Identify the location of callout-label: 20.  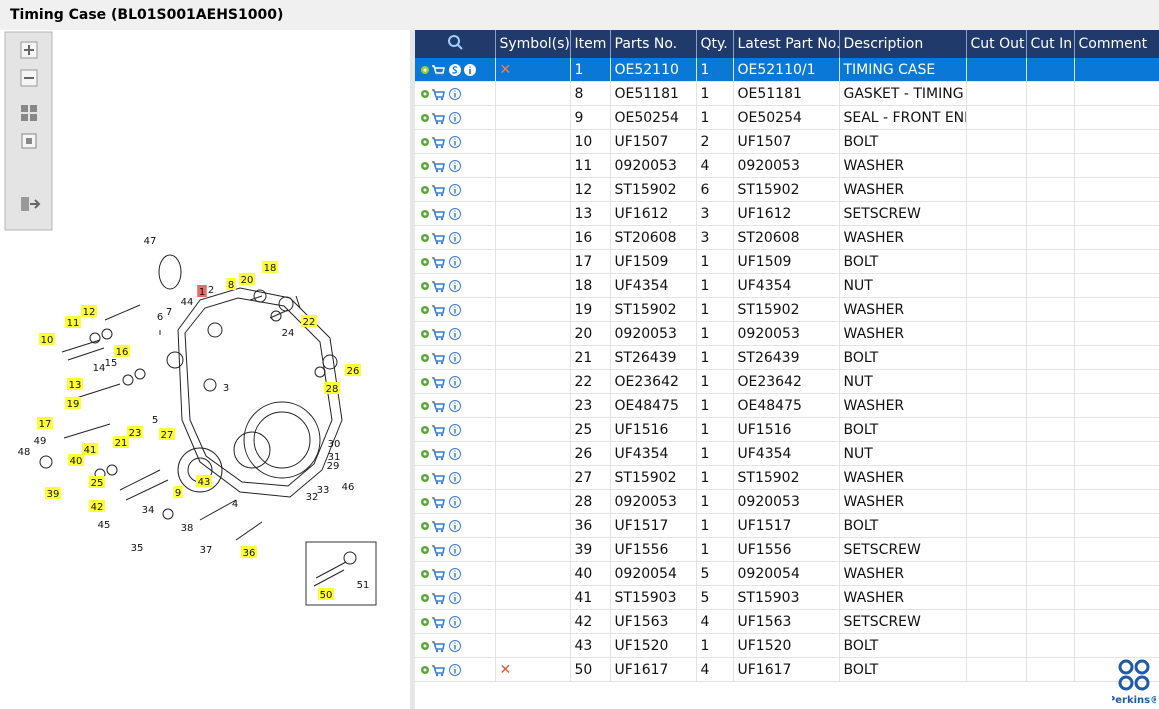
(247, 280).